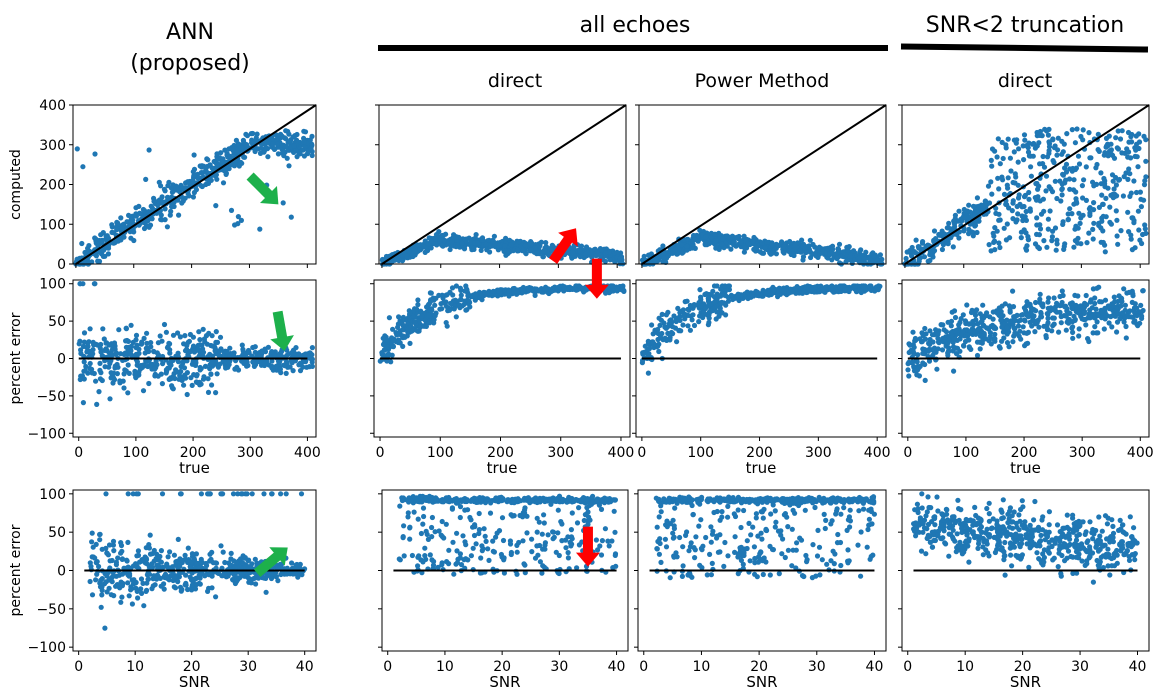 Image resolution: width=1168 pixels, height=695 pixels. Describe the element at coordinates (196, 184) in the screenshot. I see `identity-line` at that location.